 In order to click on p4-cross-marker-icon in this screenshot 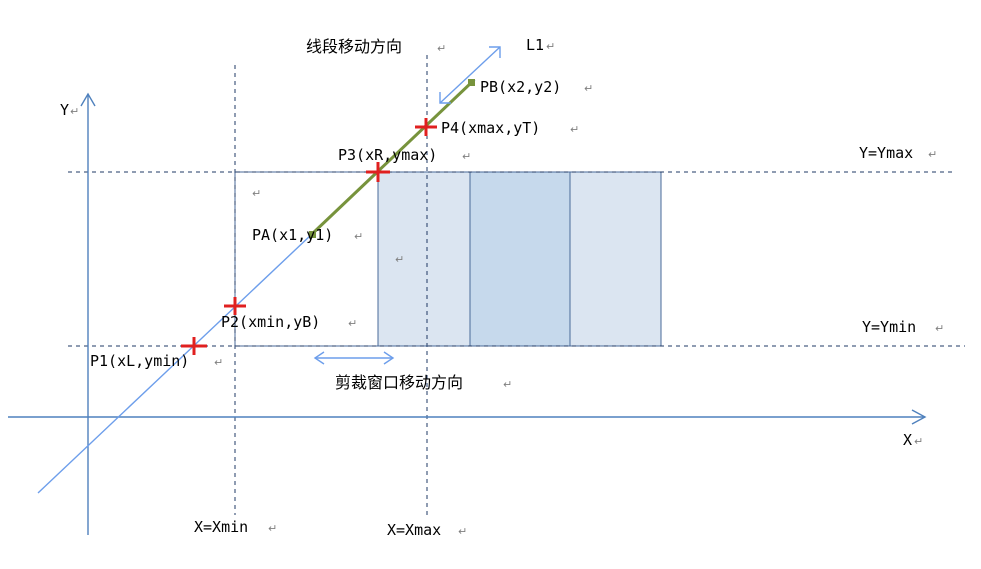, I will do `click(426, 127)`.